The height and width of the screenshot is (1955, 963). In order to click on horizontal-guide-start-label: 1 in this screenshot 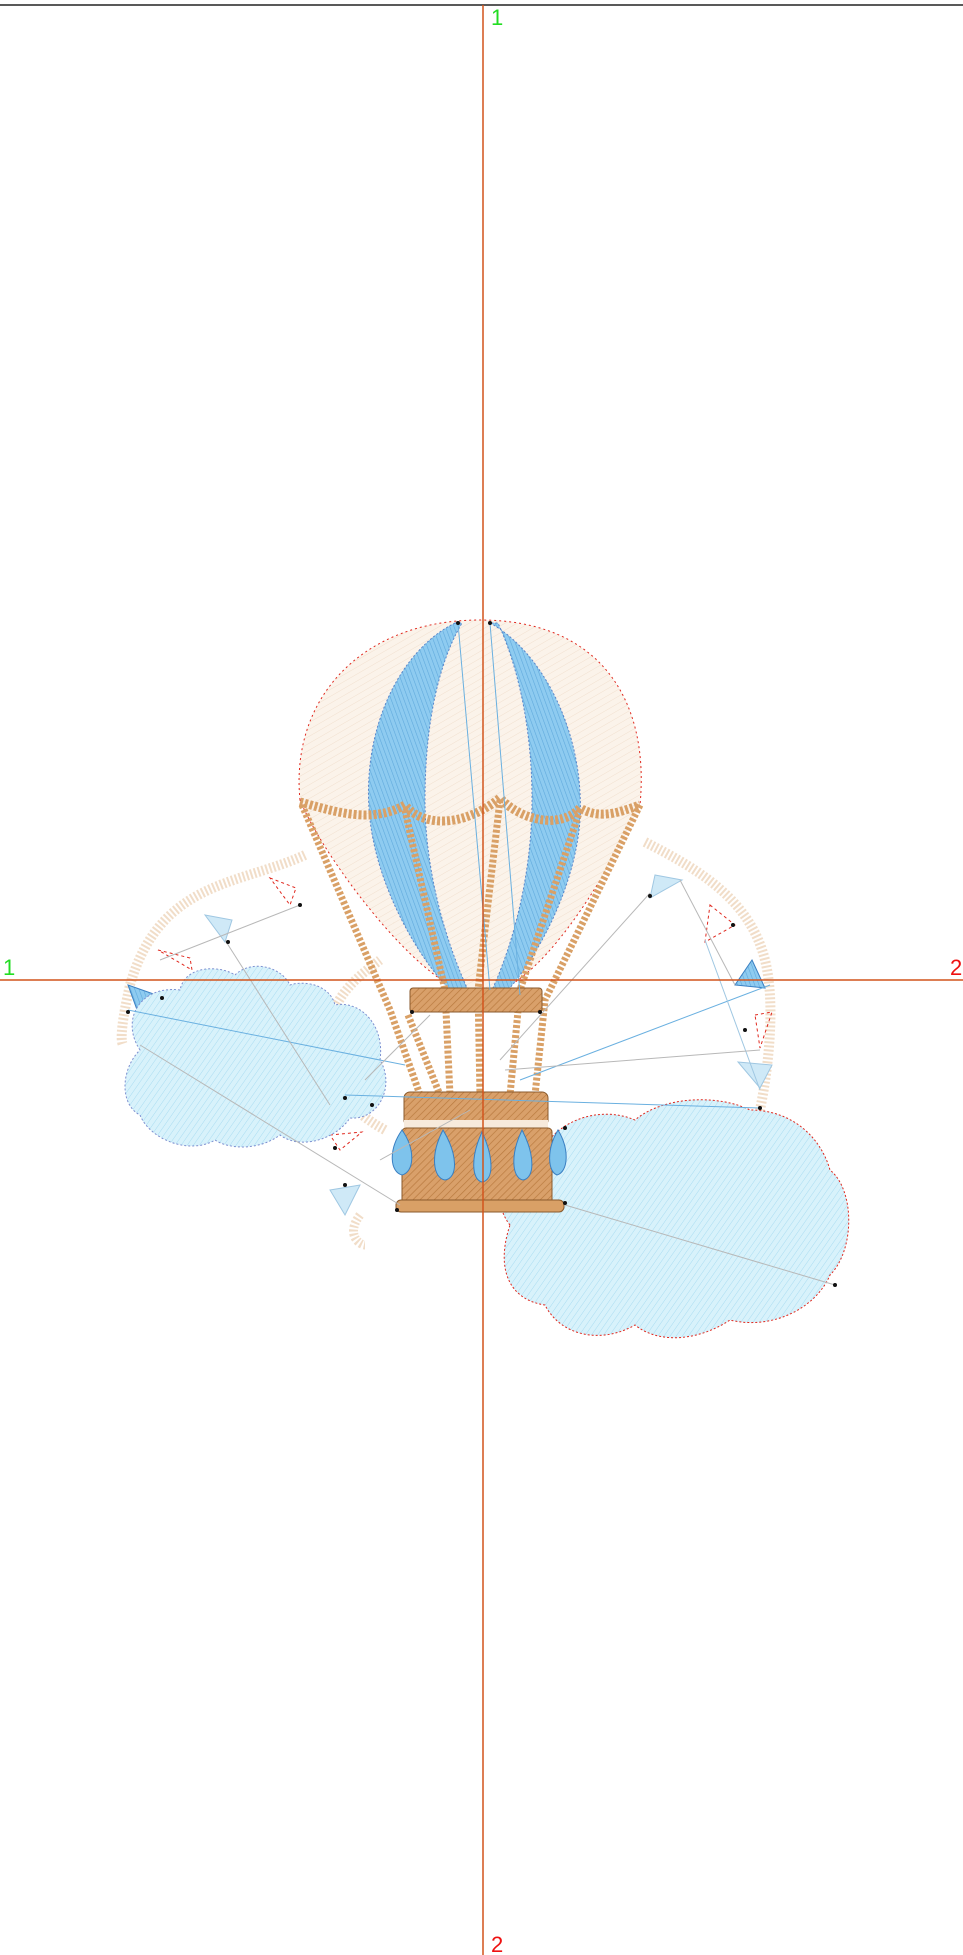, I will do `click(9, 967)`.